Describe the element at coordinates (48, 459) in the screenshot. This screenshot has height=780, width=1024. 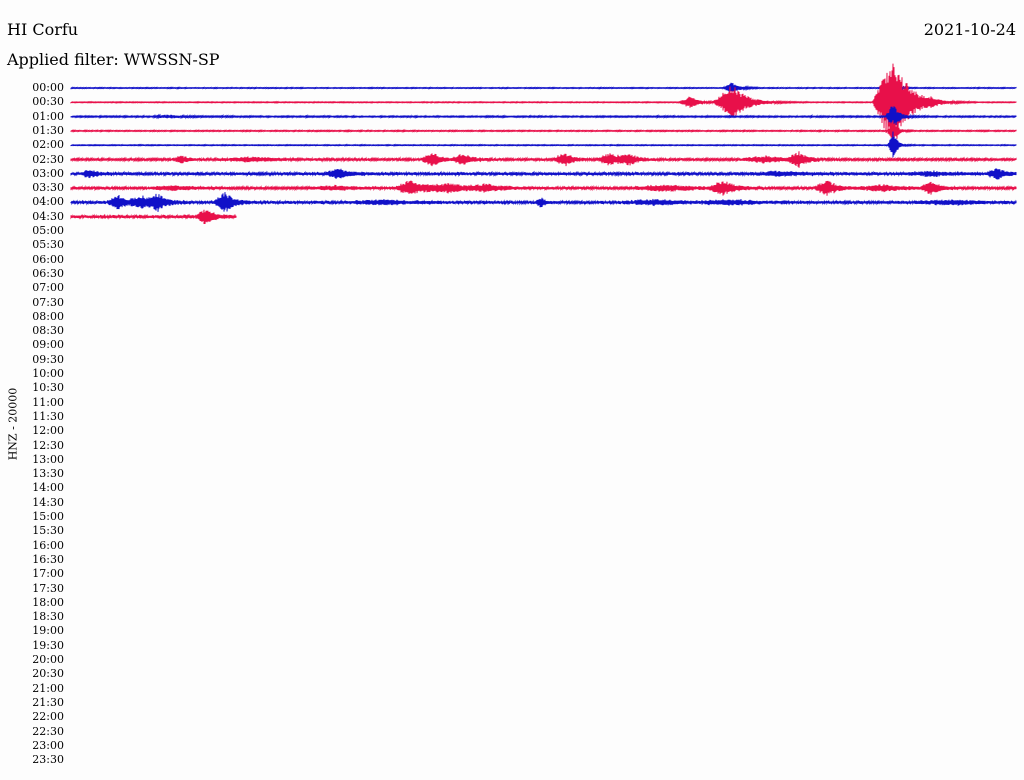
I see `time-tick-label: 13:00` at that location.